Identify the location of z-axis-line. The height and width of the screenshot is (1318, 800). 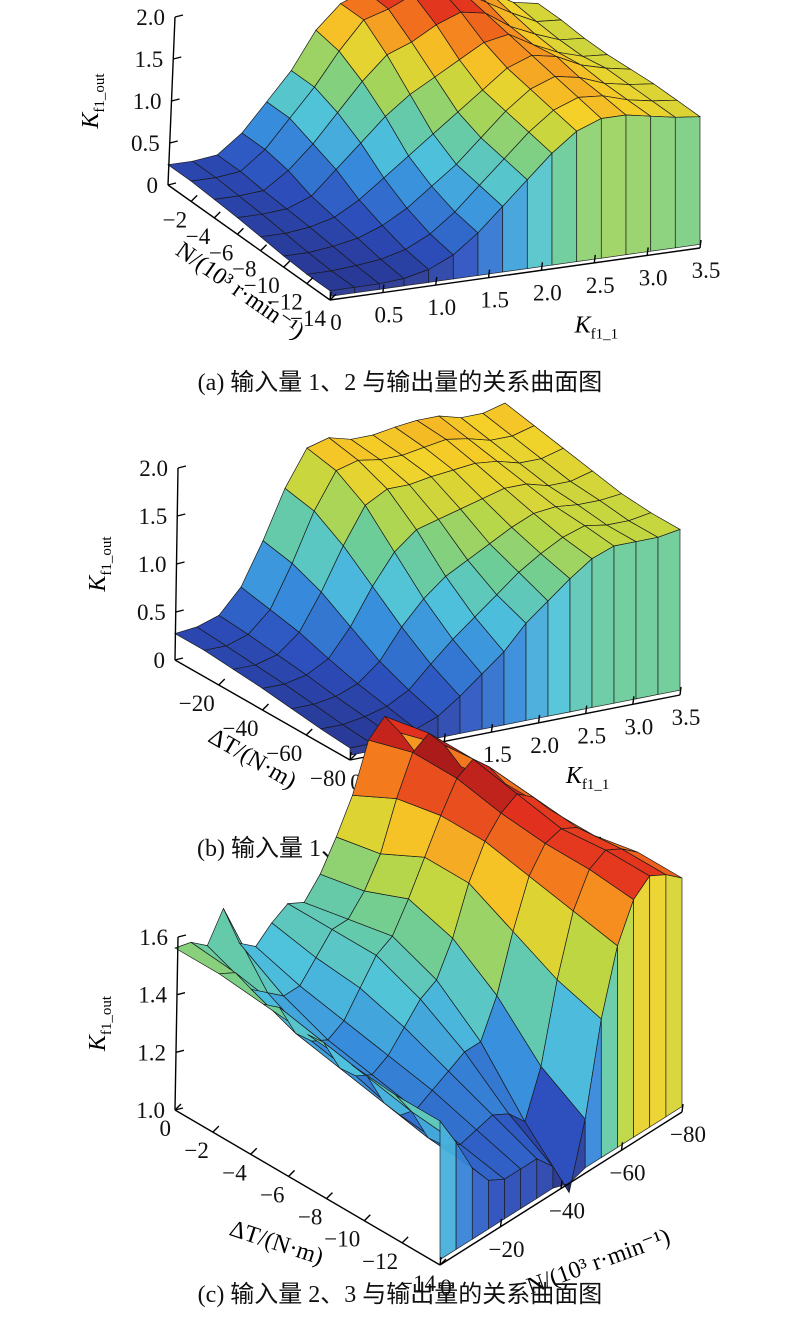
(176, 1023).